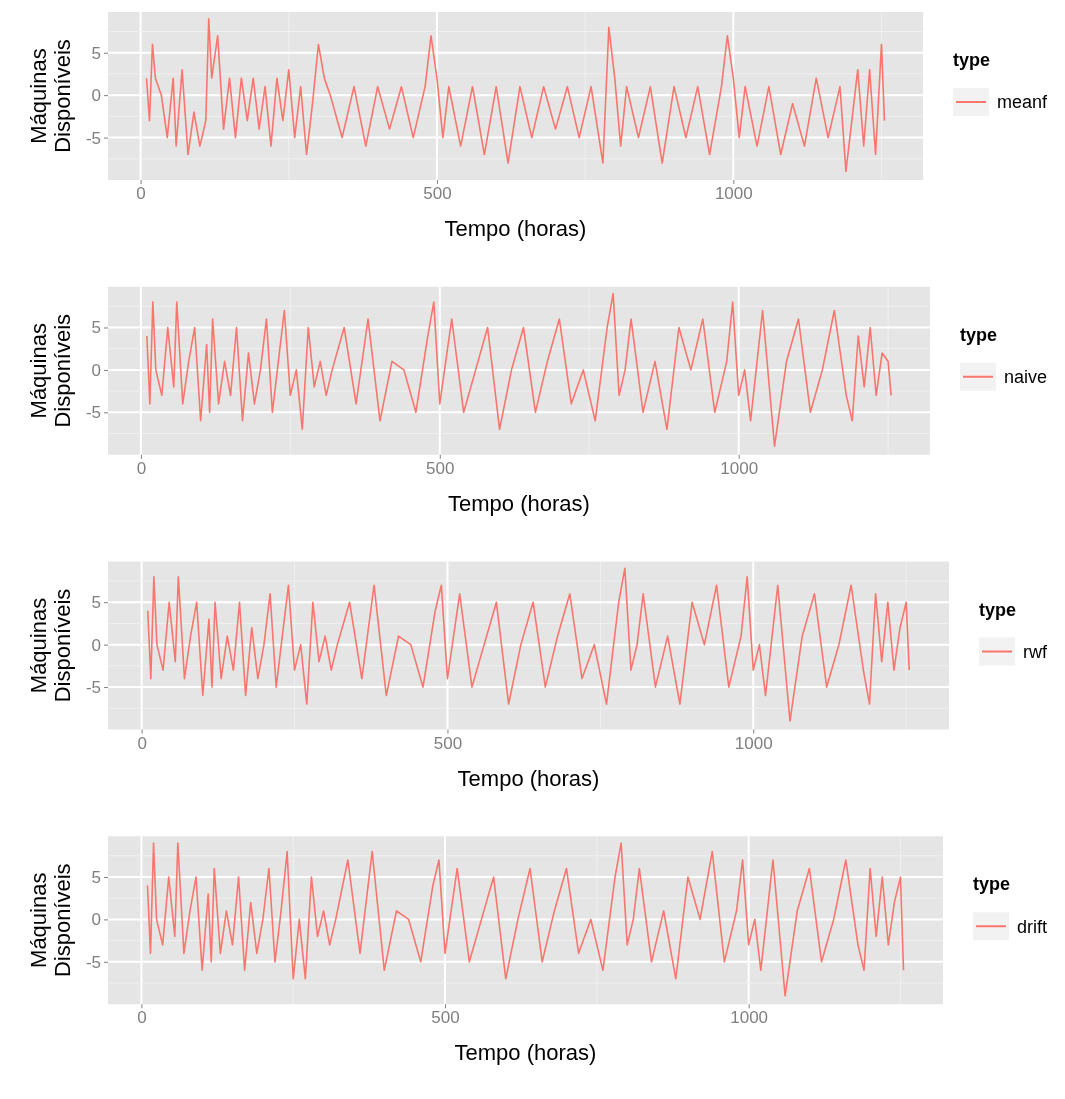 This screenshot has height=1099, width=1065. Describe the element at coordinates (1035, 651) in the screenshot. I see `legend-label: rwf` at that location.